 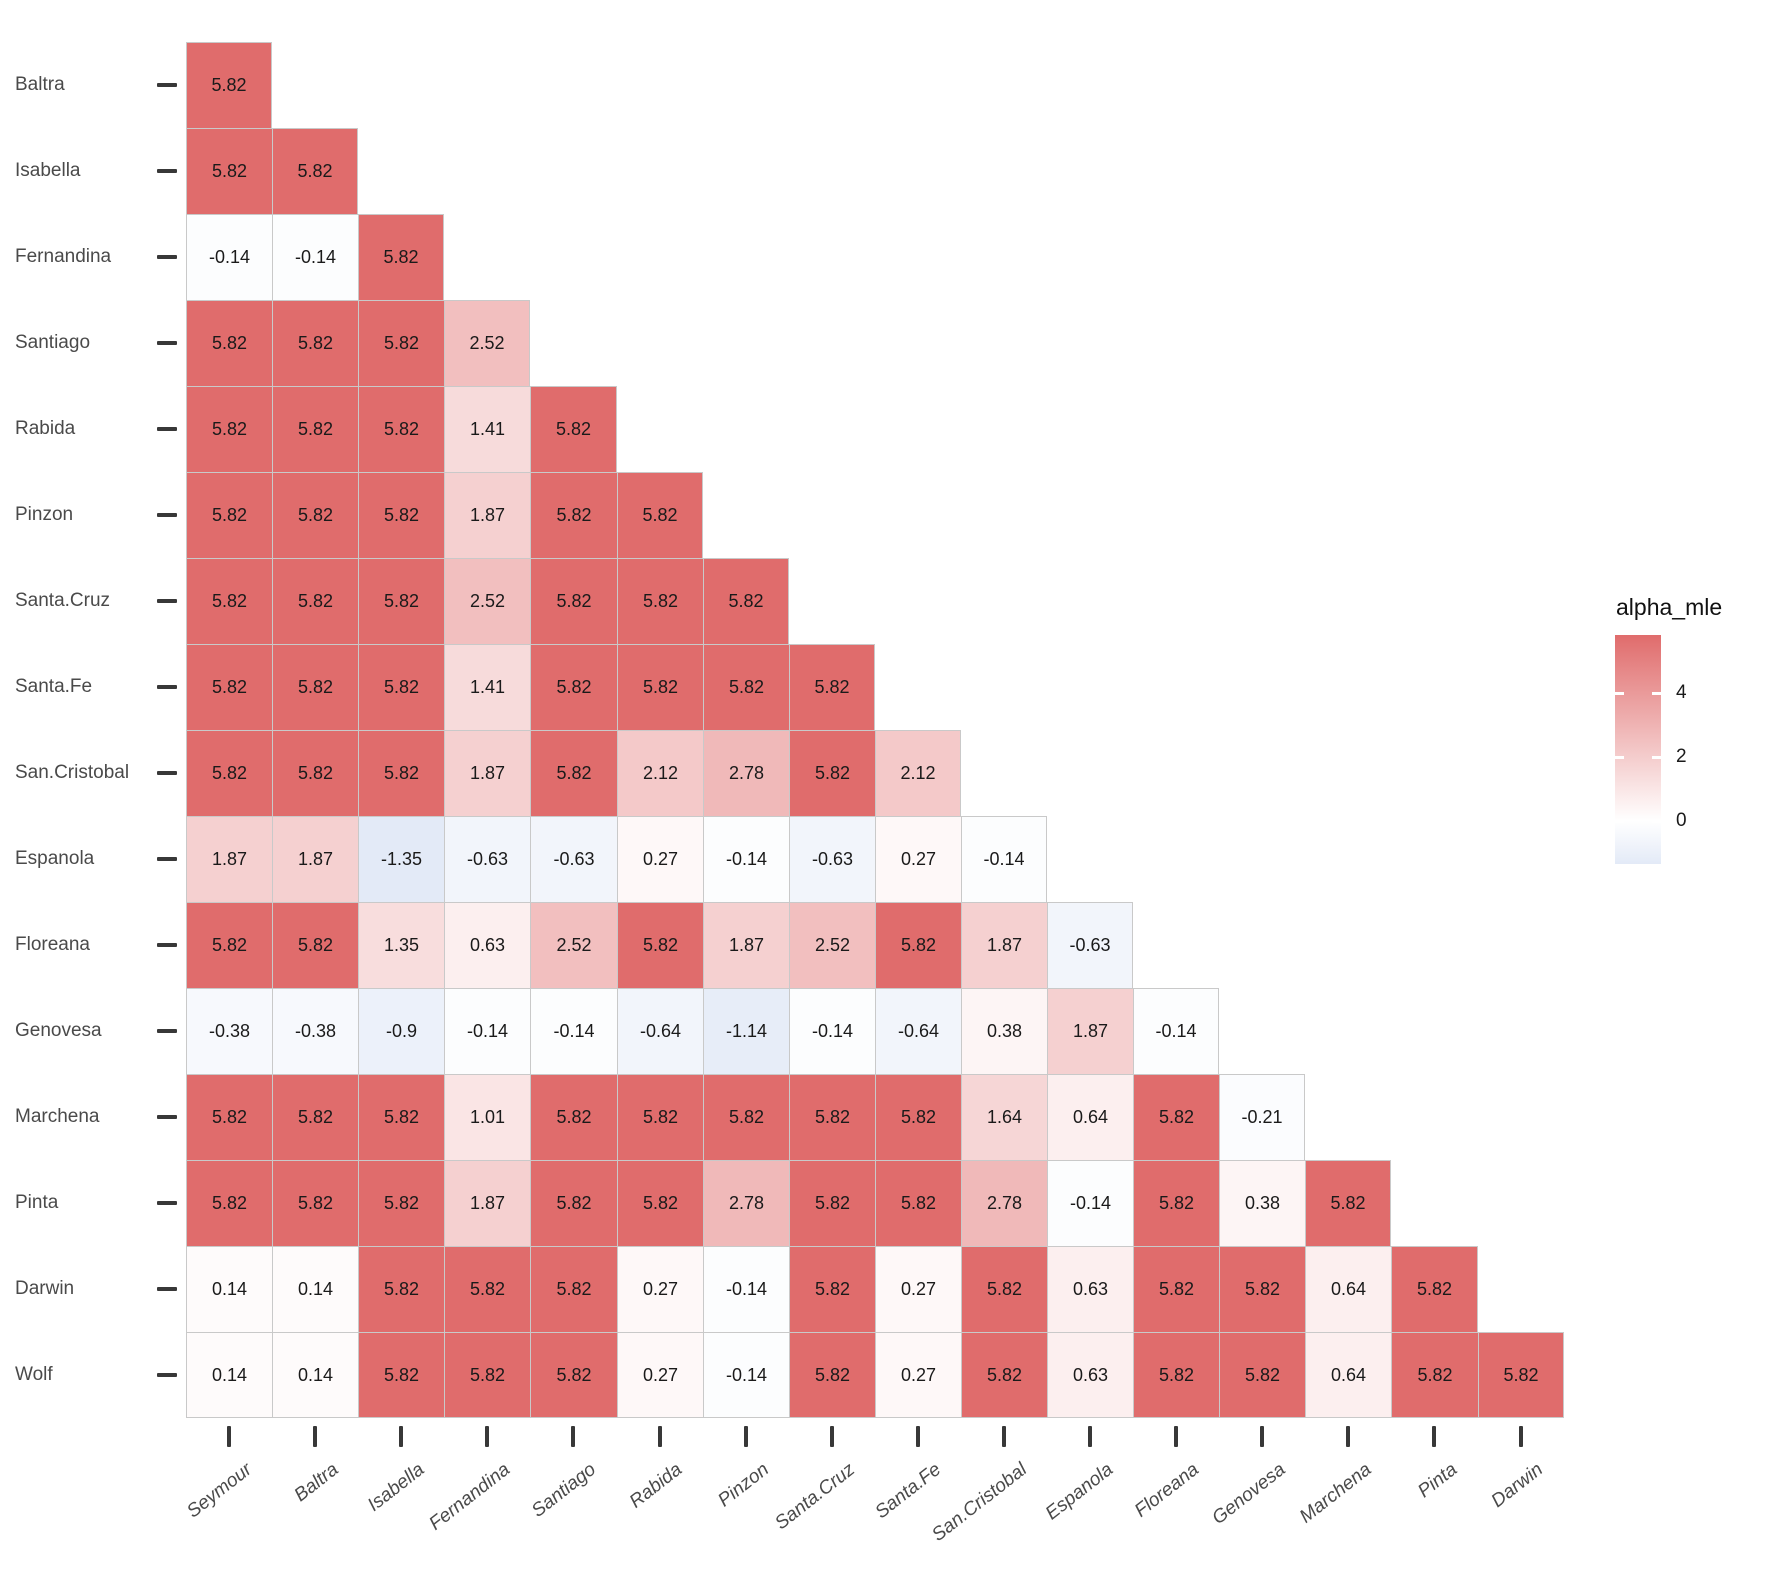 What do you see at coordinates (470, 1497) in the screenshot?
I see `x-axis-label: Fernandina` at bounding box center [470, 1497].